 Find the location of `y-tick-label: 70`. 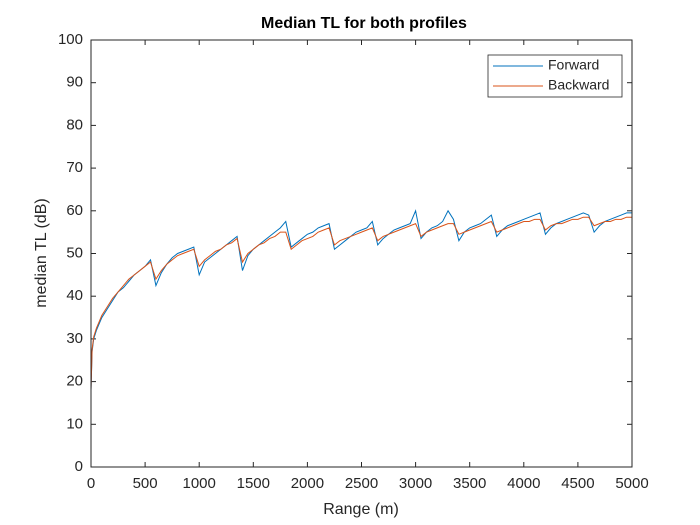

y-tick-label: 70 is located at coordinates (74, 167).